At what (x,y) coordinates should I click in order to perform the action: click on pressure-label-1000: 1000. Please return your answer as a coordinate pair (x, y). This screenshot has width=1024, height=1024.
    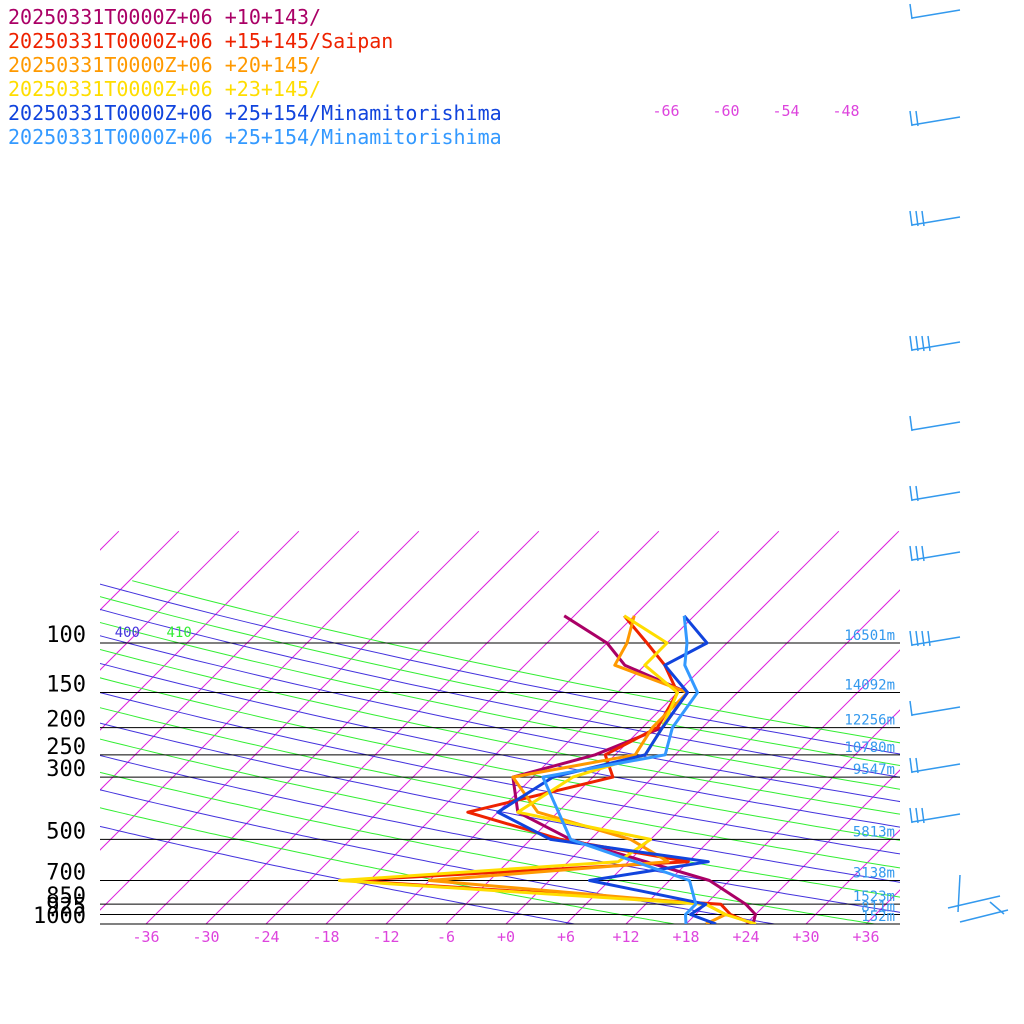
    Looking at the image, I should click on (59, 916).